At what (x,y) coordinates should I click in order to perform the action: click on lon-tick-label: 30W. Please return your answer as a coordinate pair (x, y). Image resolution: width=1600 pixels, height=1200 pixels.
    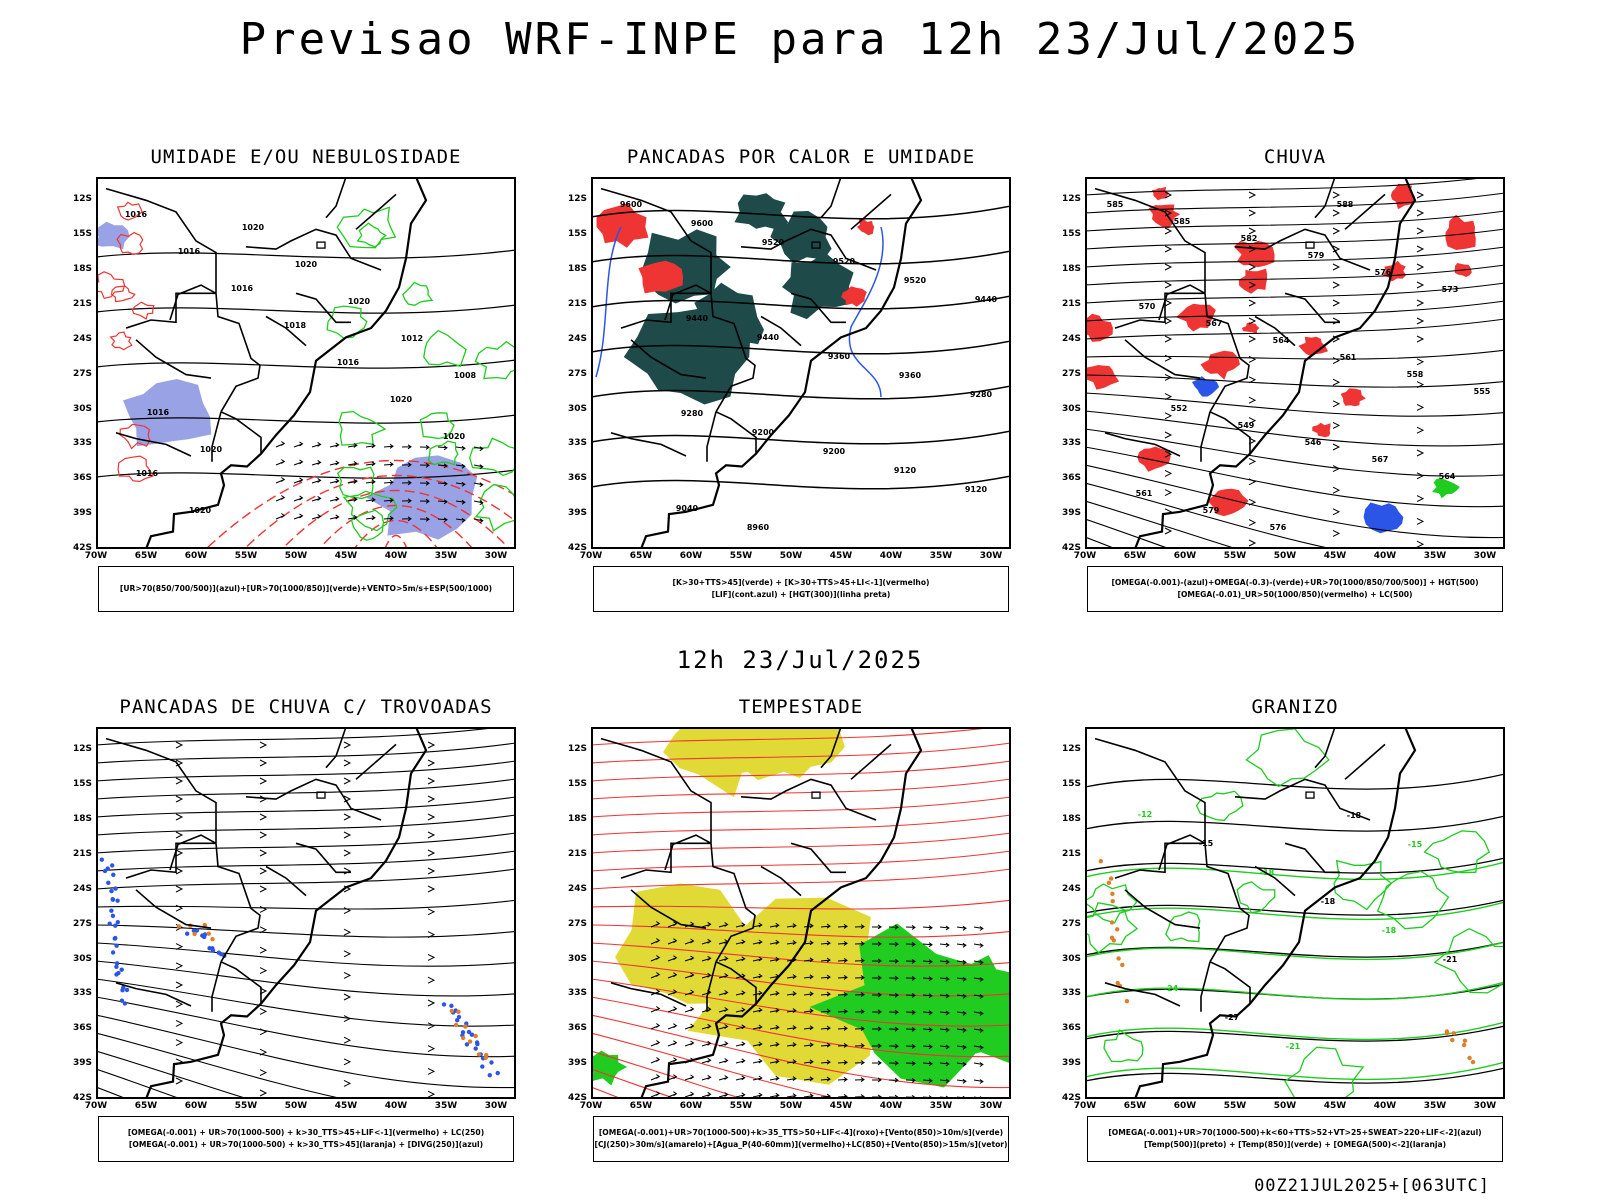
    Looking at the image, I should click on (496, 1106).